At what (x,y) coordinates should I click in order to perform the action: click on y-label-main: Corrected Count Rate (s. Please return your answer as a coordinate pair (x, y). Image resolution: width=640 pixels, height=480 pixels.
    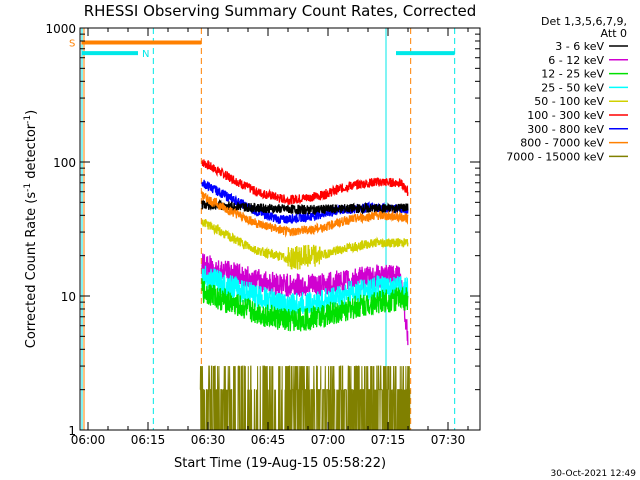
    Looking at the image, I should click on (31, 270).